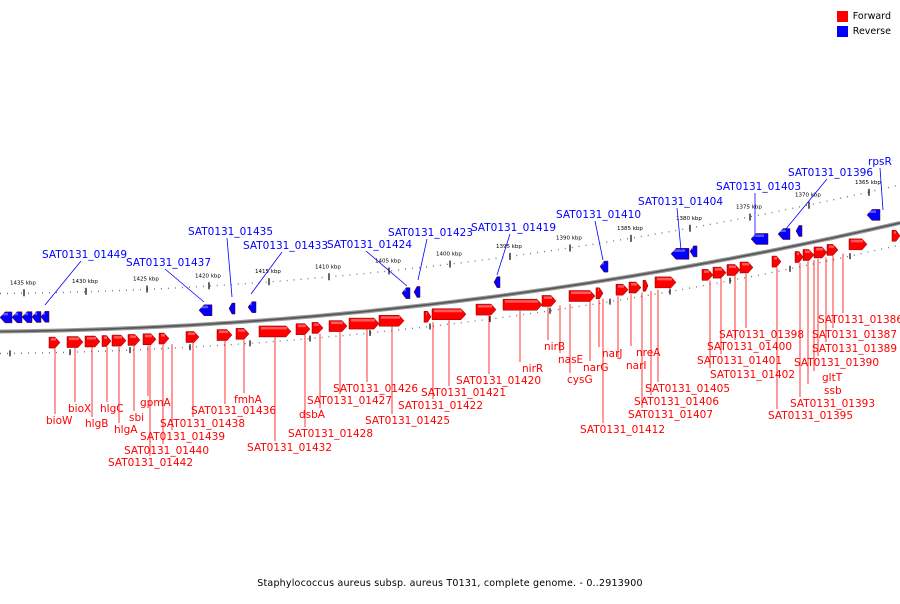 This screenshot has height=604, width=900. Describe the element at coordinates (289, 448) in the screenshot. I see `forward-gene-label: SAT0131_01432` at that location.